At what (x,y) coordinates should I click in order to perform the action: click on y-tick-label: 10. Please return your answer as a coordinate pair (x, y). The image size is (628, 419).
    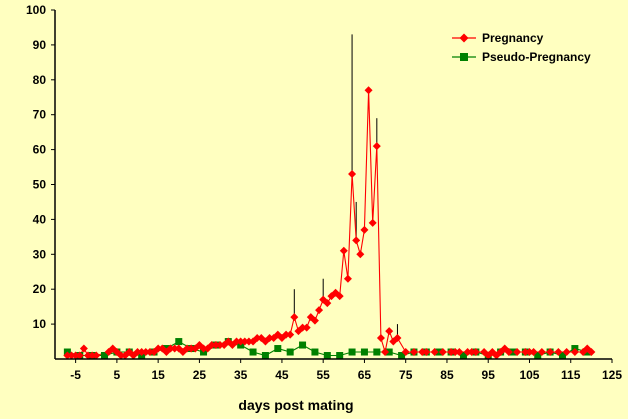
    Looking at the image, I should click on (40, 324).